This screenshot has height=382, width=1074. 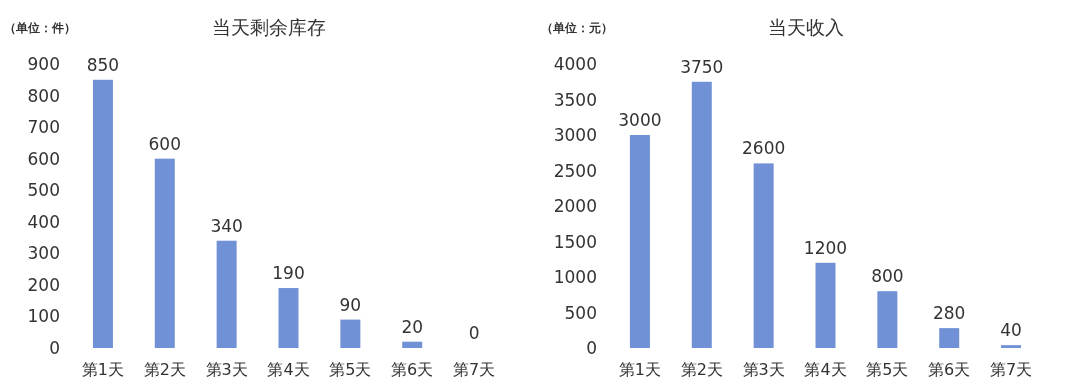 What do you see at coordinates (575, 241) in the screenshot?
I see `y-tick-label: 1500` at bounding box center [575, 241].